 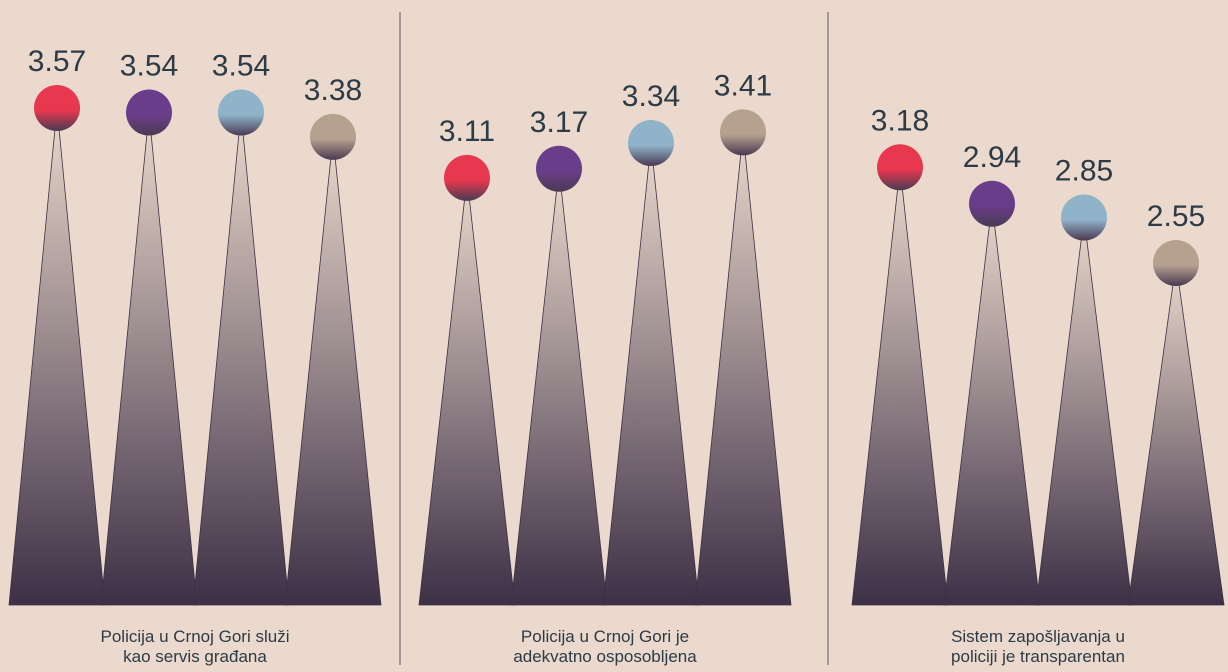 I want to click on value-label: 3.57, so click(x=57, y=61).